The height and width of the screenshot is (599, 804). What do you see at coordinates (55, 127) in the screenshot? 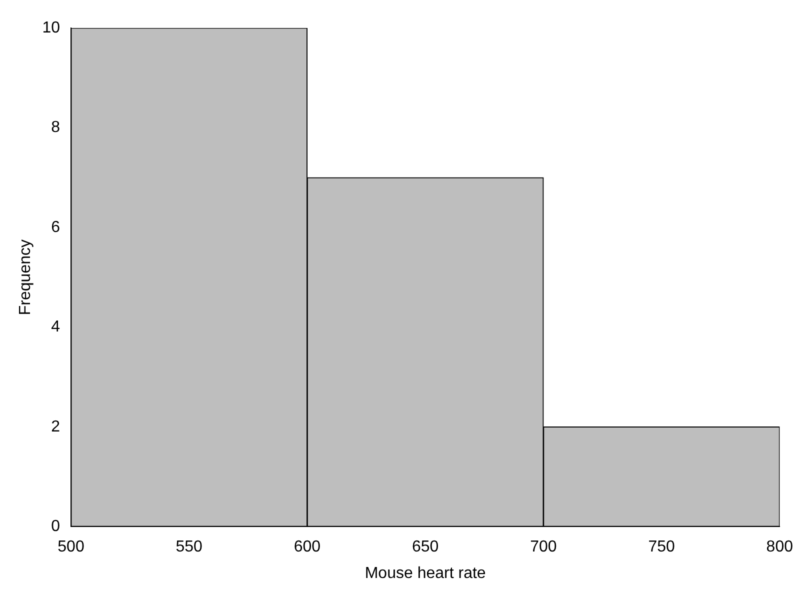
I see `y-tick-label: 8` at bounding box center [55, 127].